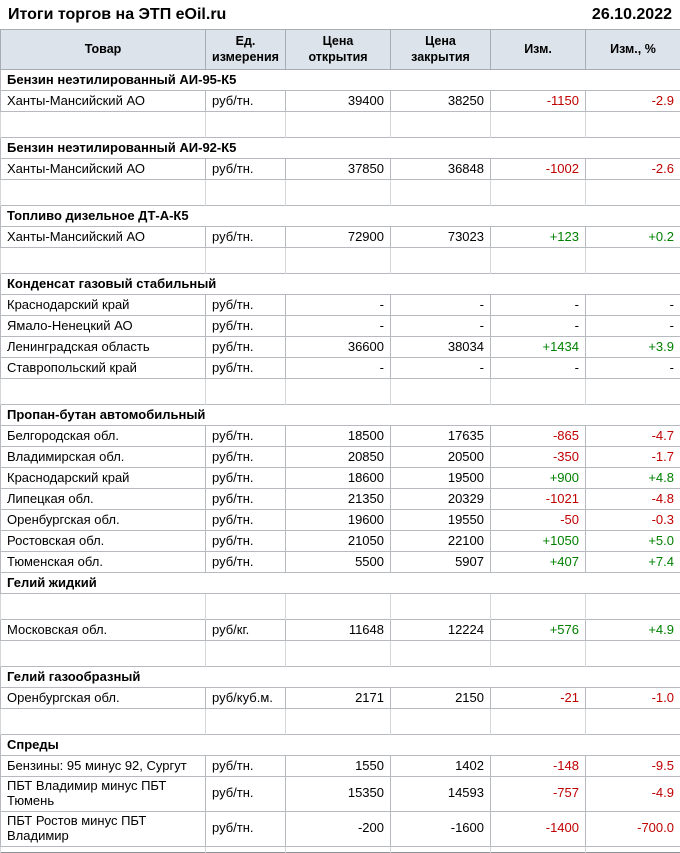  Describe the element at coordinates (340, 583) in the screenshot. I see `section-header-row: Гелий жидкий` at that location.